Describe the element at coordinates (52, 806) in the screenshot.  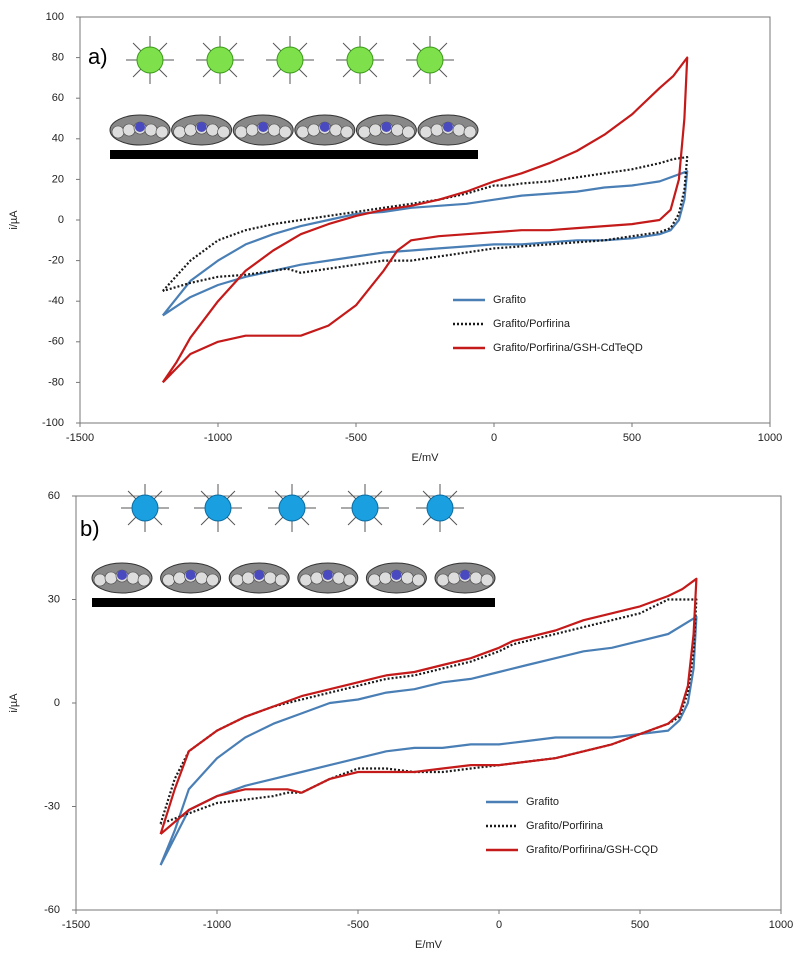
I see `y-tick-label: -30` at that location.